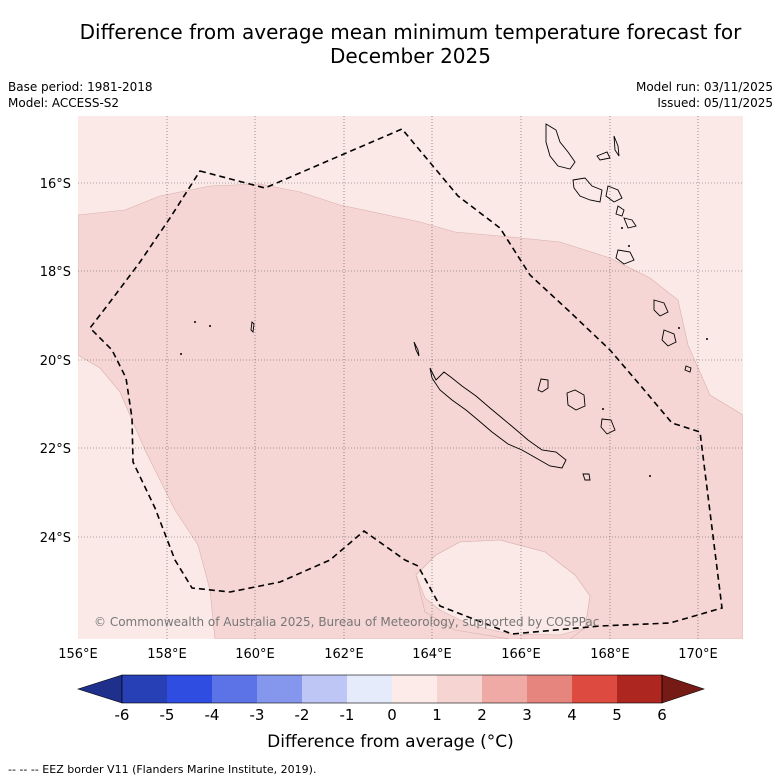 The height and width of the screenshot is (781, 781). Describe the element at coordinates (234, 689) in the screenshot. I see `colorbar-bin-m4-m3` at that location.